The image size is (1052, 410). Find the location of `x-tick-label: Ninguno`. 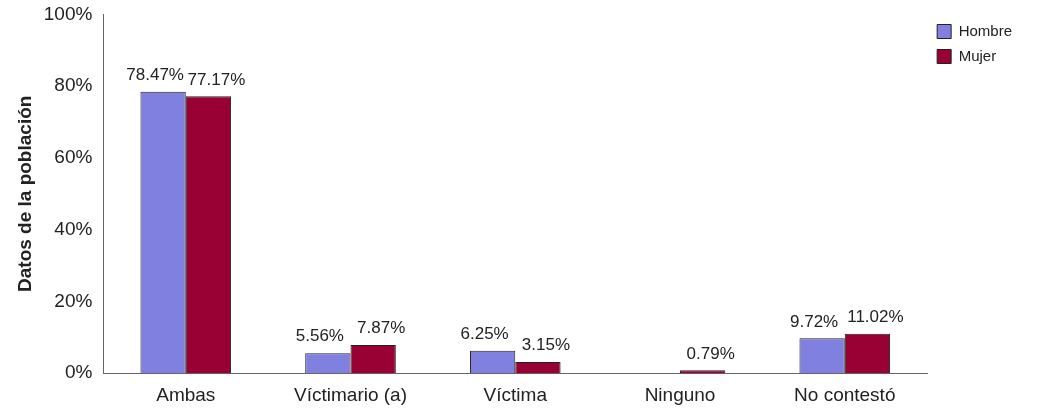

x-tick-label: Ninguno is located at coordinates (680, 394).